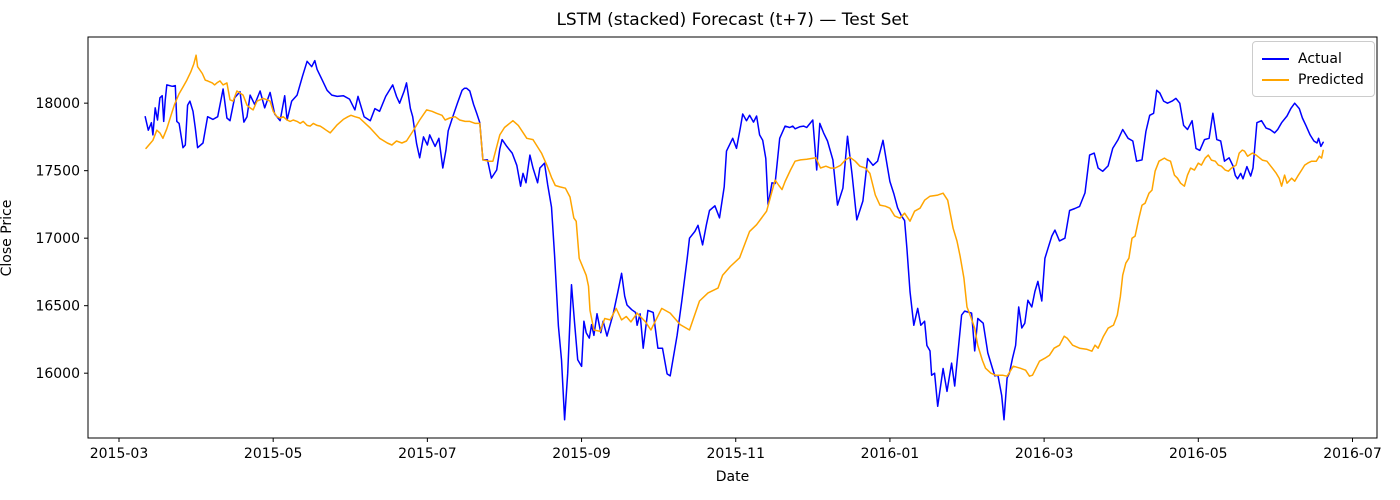  I want to click on chart-title: LSTM (stacked) Forecast (t+7) — Test Set, so click(732, 20).